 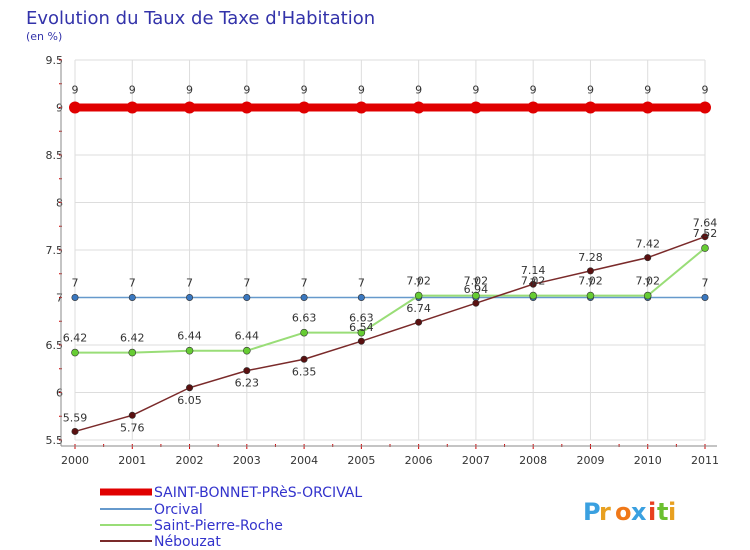 I want to click on logo-letter: P, so click(x=592, y=512).